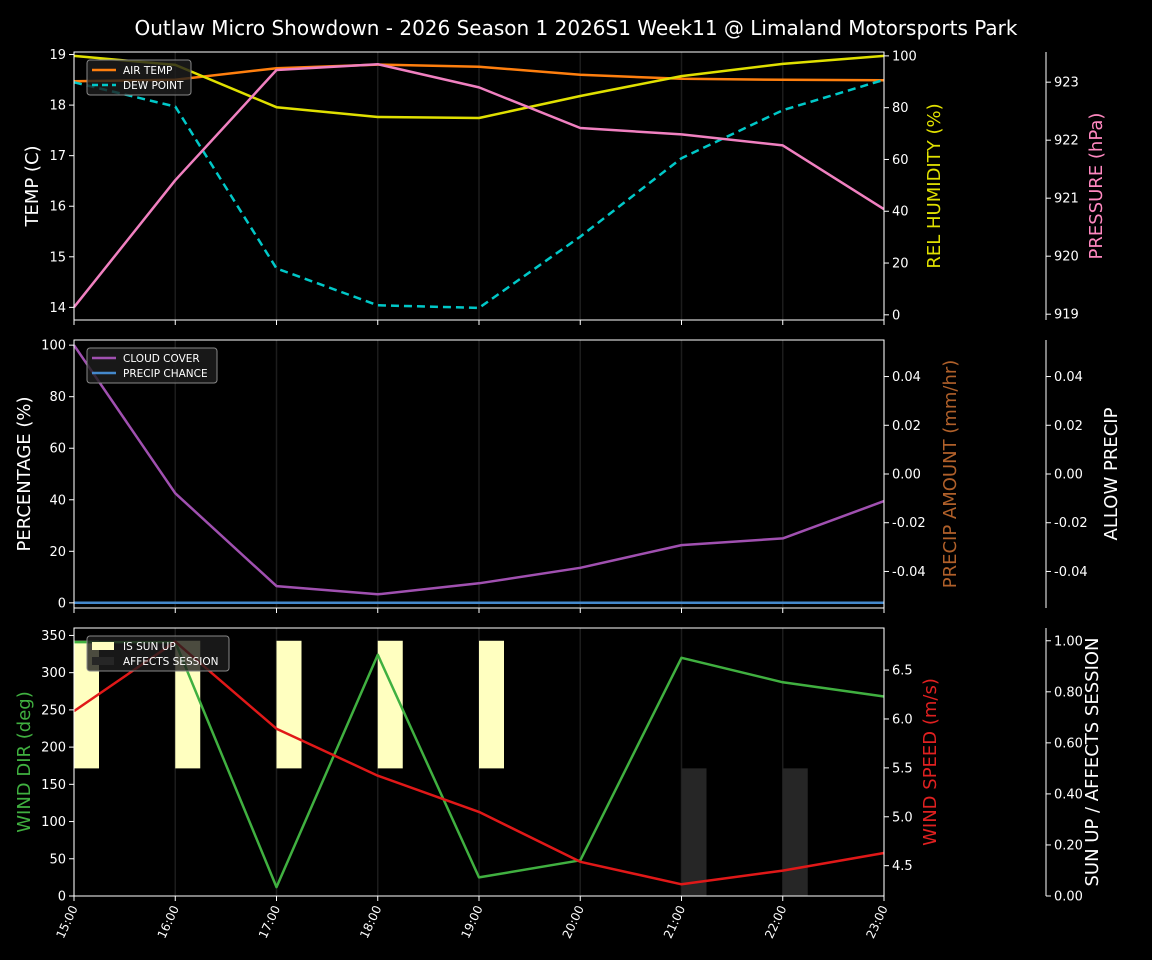 The image size is (1152, 960). Describe the element at coordinates (57, 859) in the screenshot. I see `left-tick-label: 50` at that location.